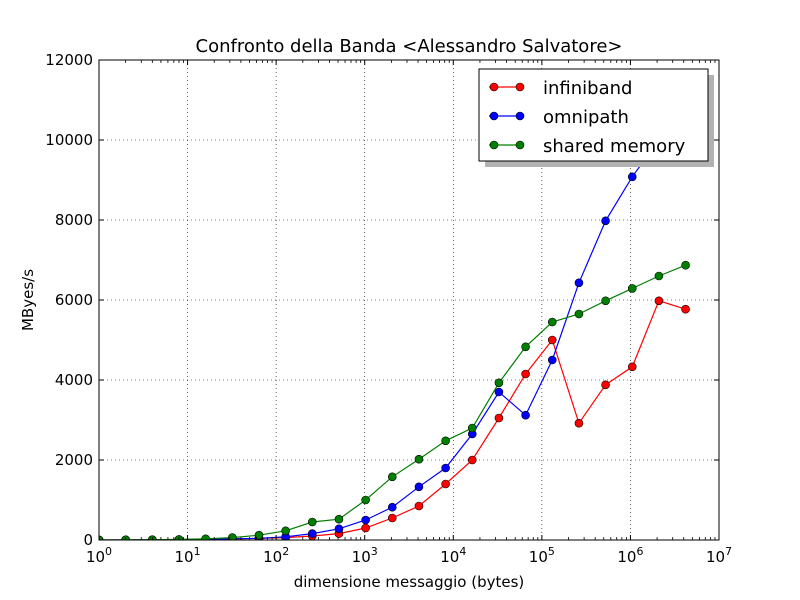 Image resolution: width=800 pixels, height=600 pixels. What do you see at coordinates (74, 460) in the screenshot?
I see `y-tick-label: 2000` at bounding box center [74, 460].